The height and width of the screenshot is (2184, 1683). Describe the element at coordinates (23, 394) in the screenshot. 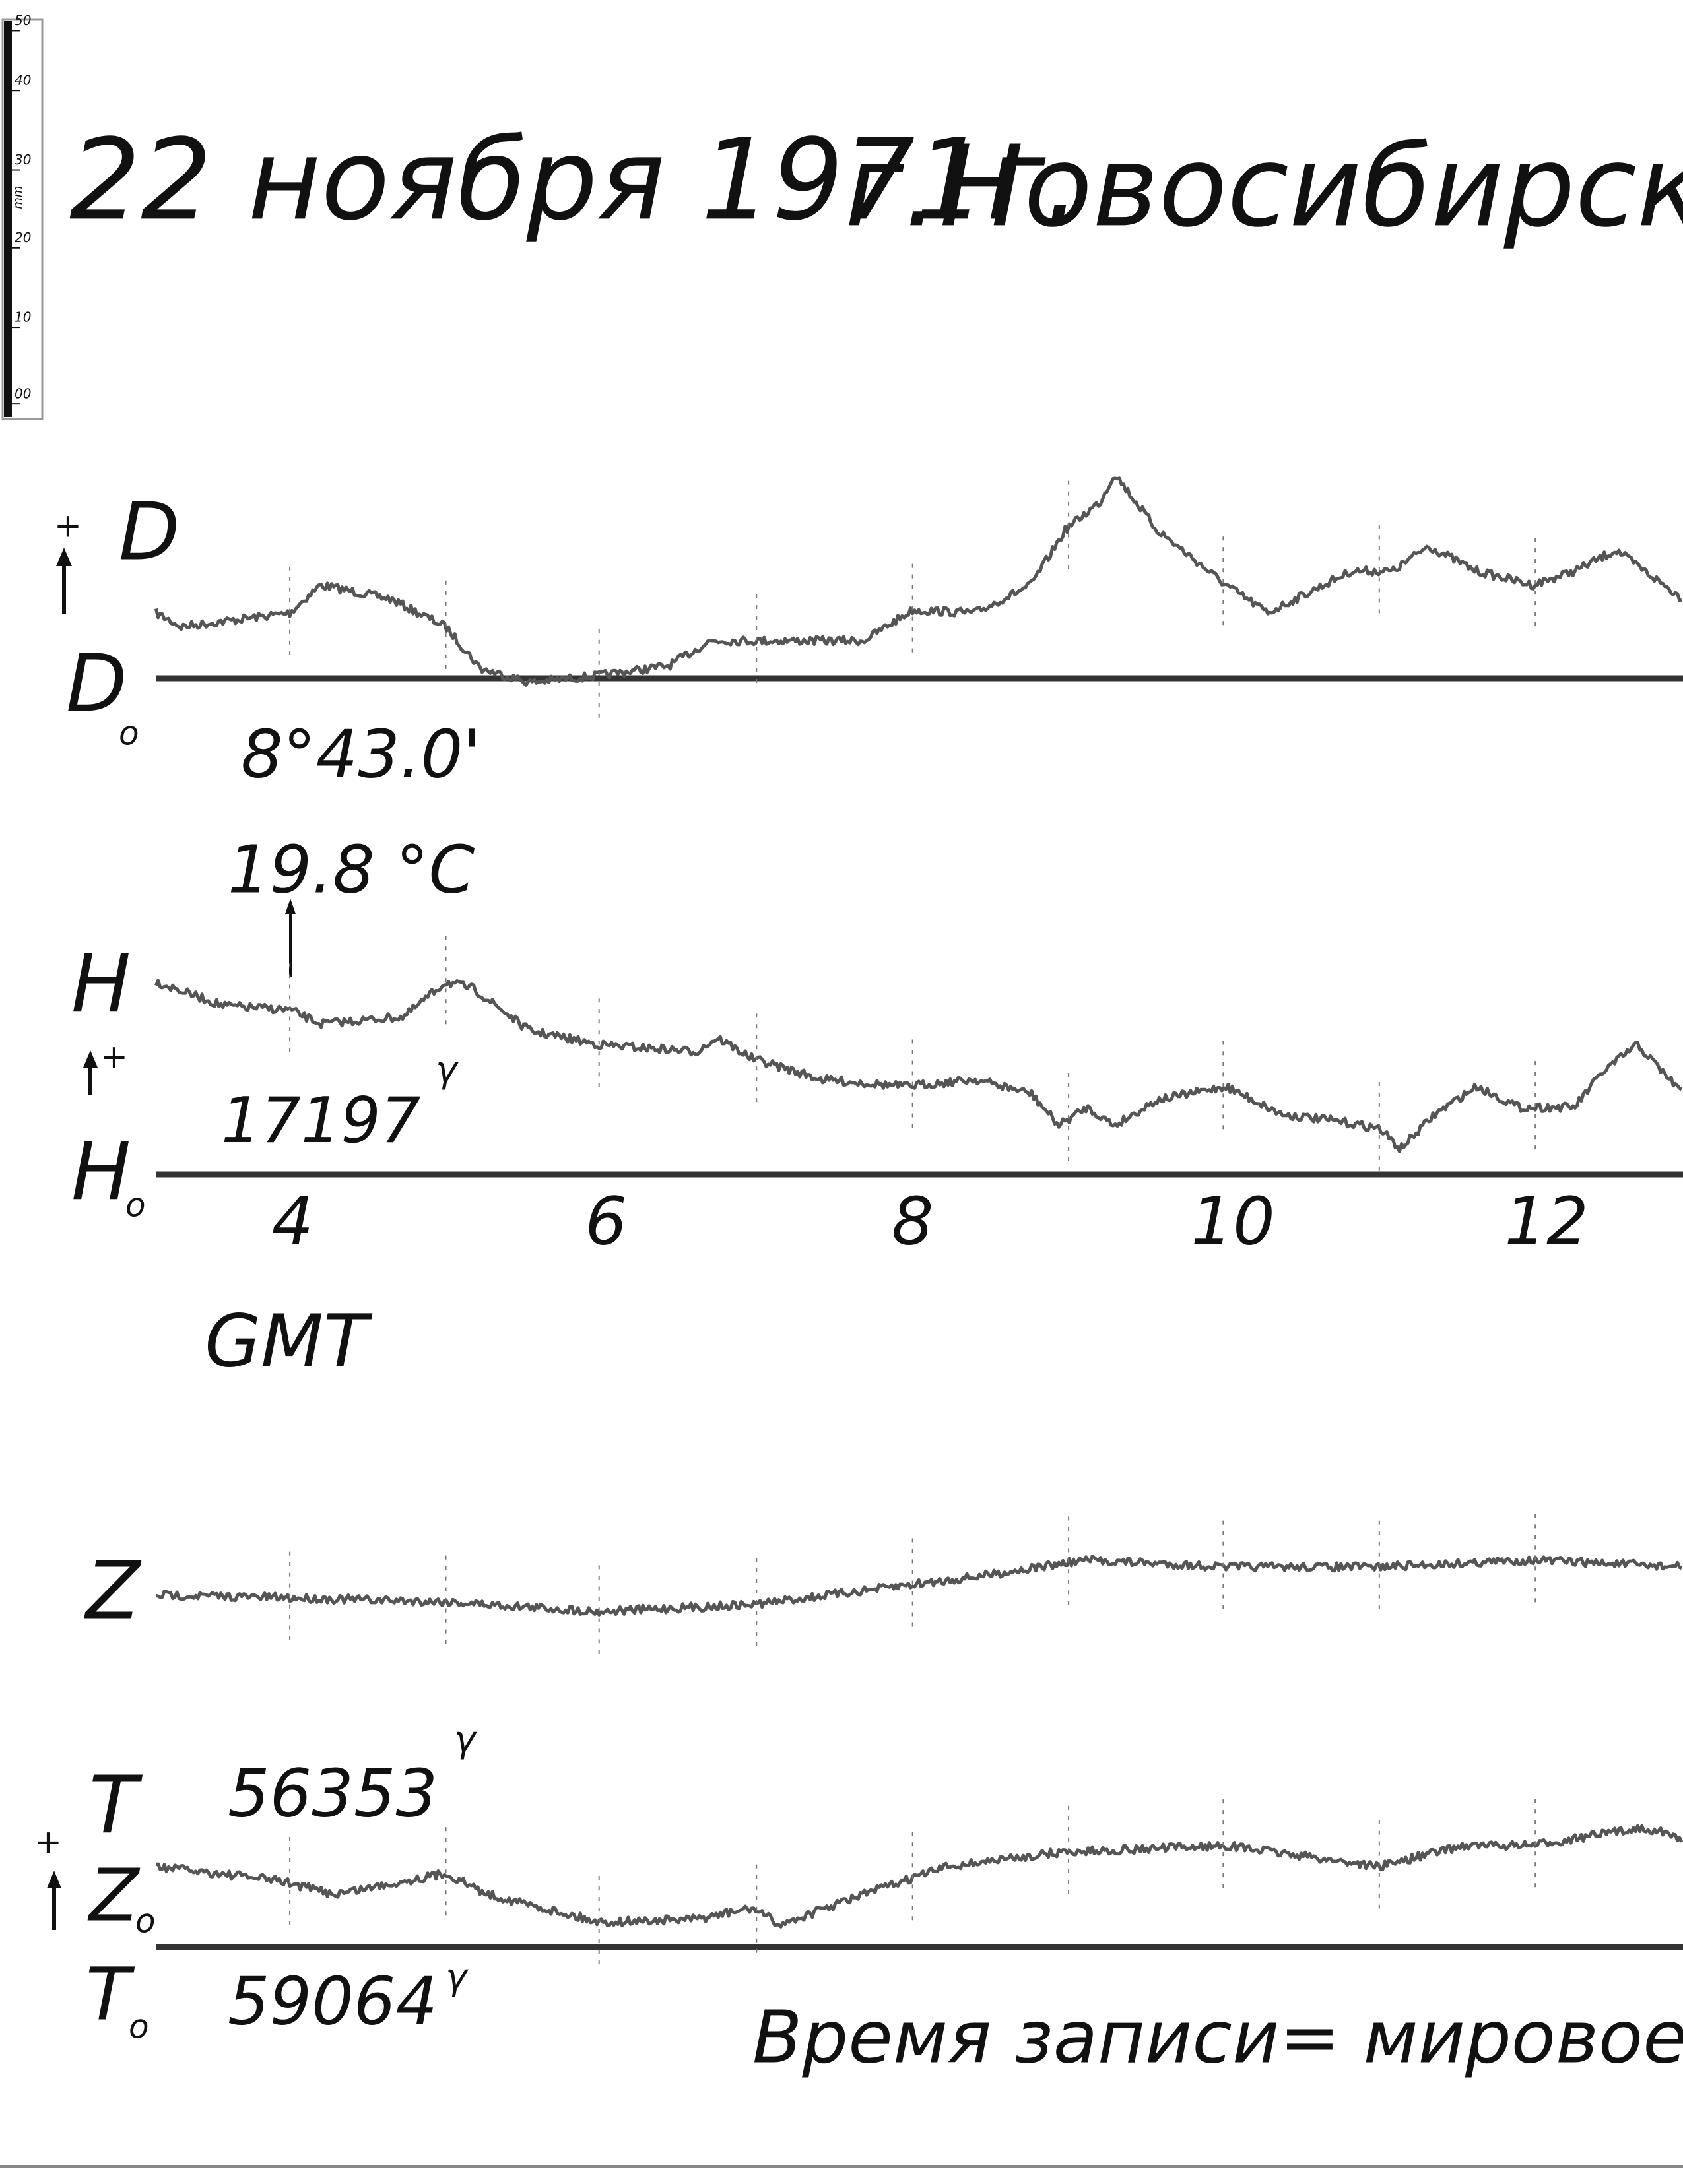

I see `scale-tick-label: 00` at that location.